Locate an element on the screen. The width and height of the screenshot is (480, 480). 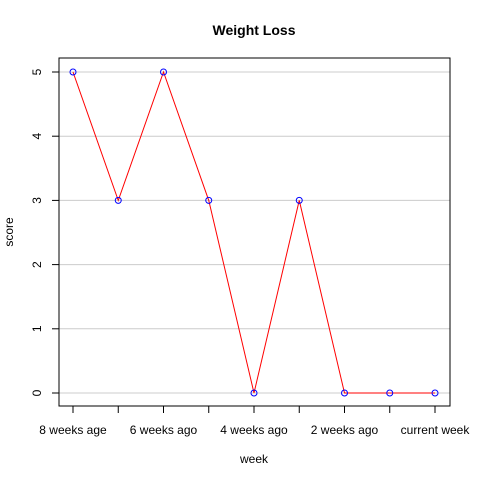
x-tick-label-2: 4 weeks ago is located at coordinates (254, 430).